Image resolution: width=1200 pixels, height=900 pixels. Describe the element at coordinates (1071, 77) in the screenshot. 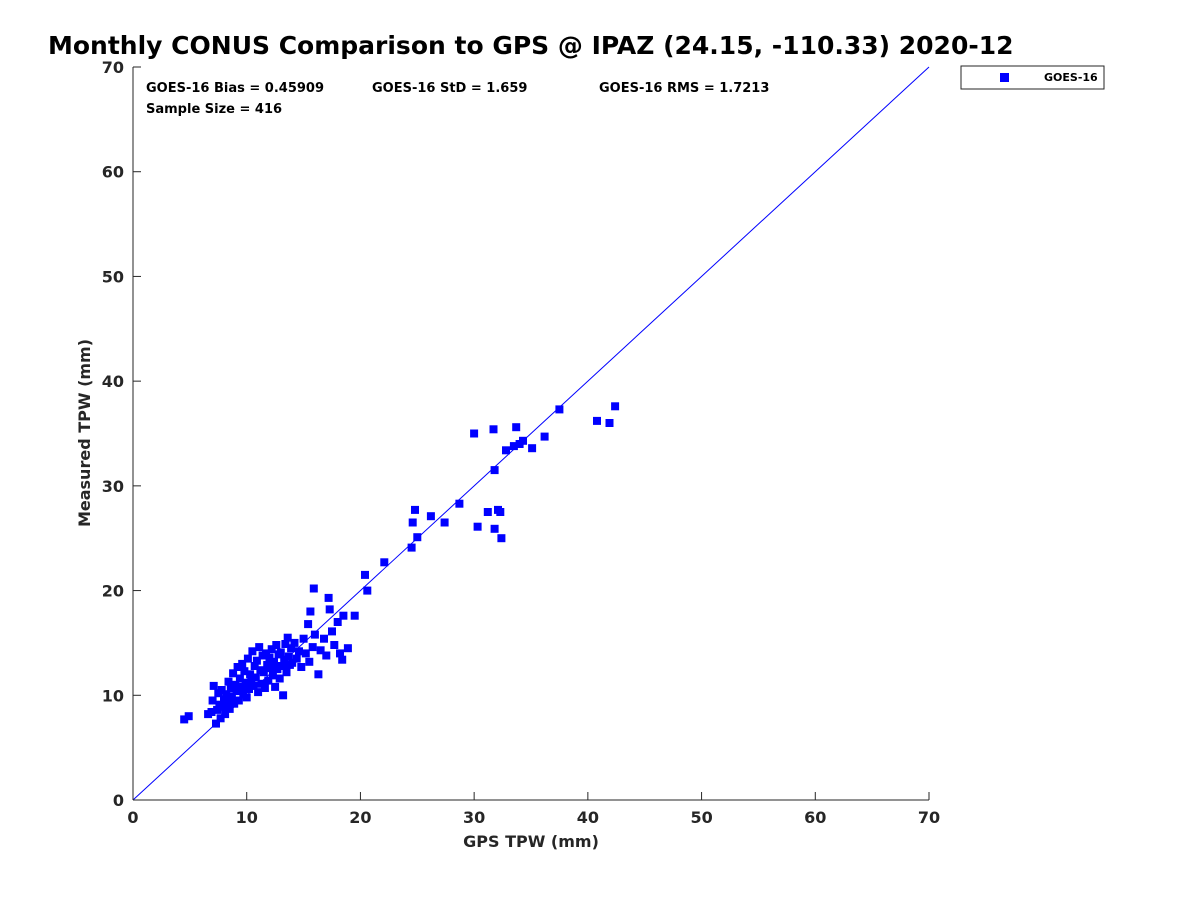

I see `legend-entry-goes-16: GOES-16` at that location.